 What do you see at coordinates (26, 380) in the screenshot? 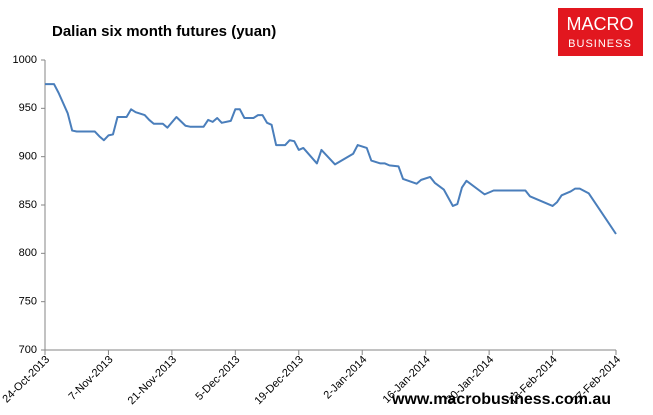
I see `x-tick-label: 24-Oct-2013` at bounding box center [26, 380].